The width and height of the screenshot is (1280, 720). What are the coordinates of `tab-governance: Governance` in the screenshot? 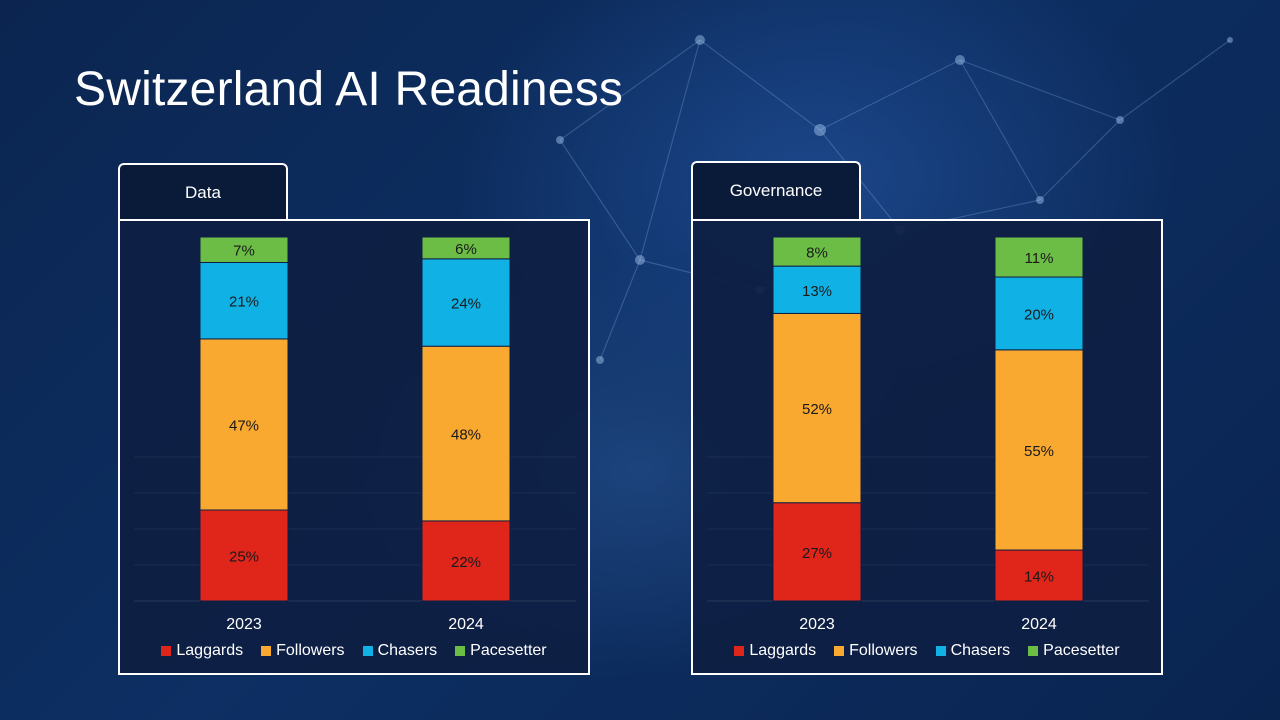 It's located at (776, 190).